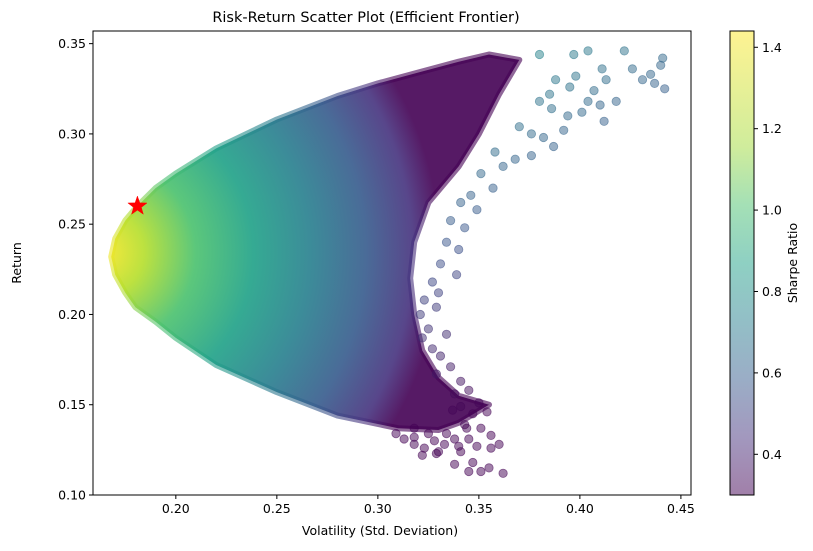 Image resolution: width=813 pixels, height=551 pixels. What do you see at coordinates (479, 508) in the screenshot?
I see `x-tick-label: 0.35` at bounding box center [479, 508].